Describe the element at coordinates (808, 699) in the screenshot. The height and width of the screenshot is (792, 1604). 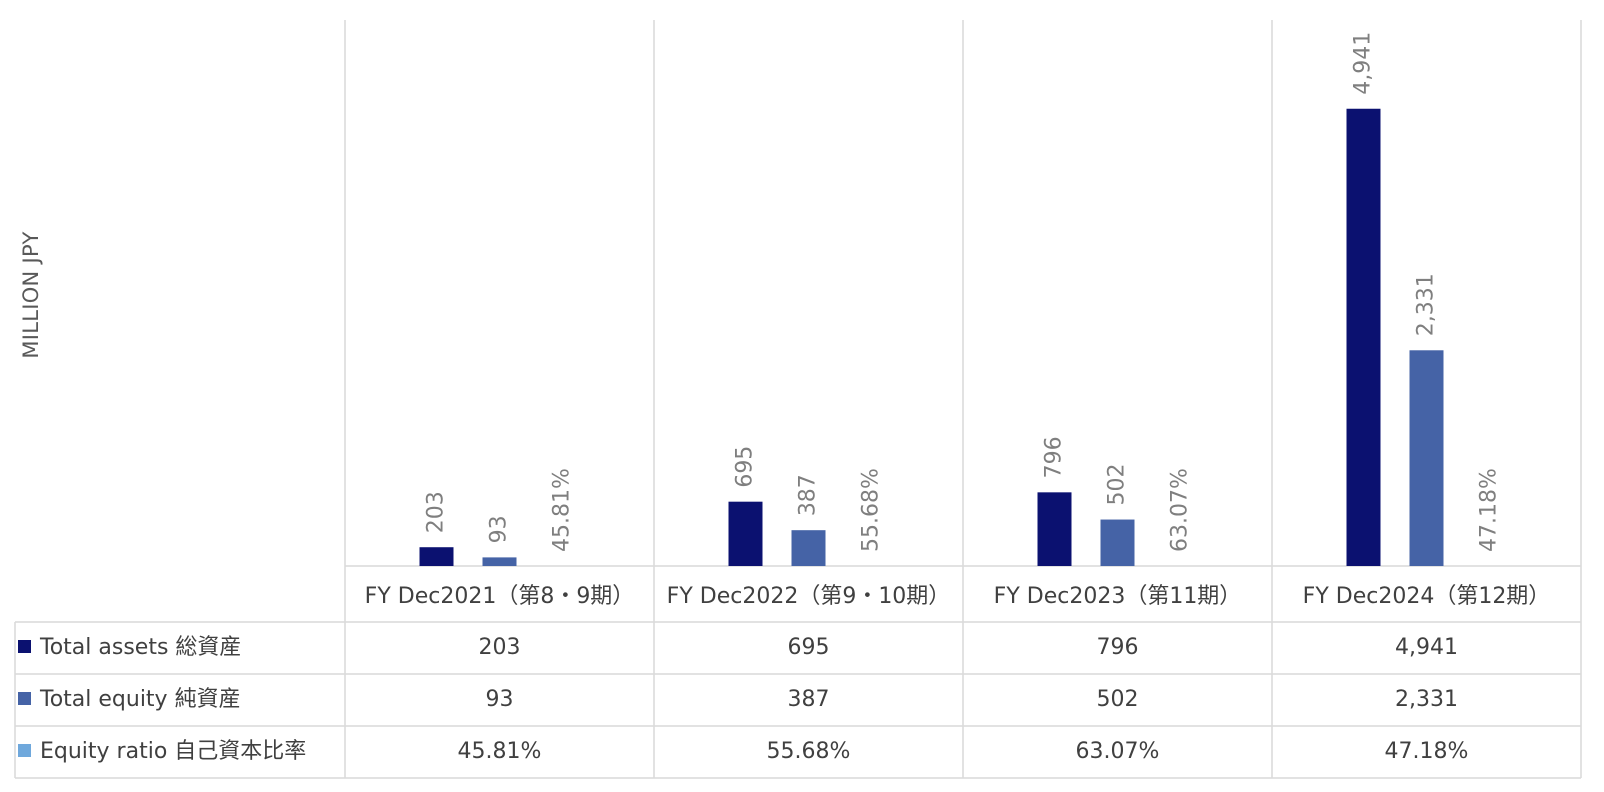
I see `table-cell: 387` at that location.